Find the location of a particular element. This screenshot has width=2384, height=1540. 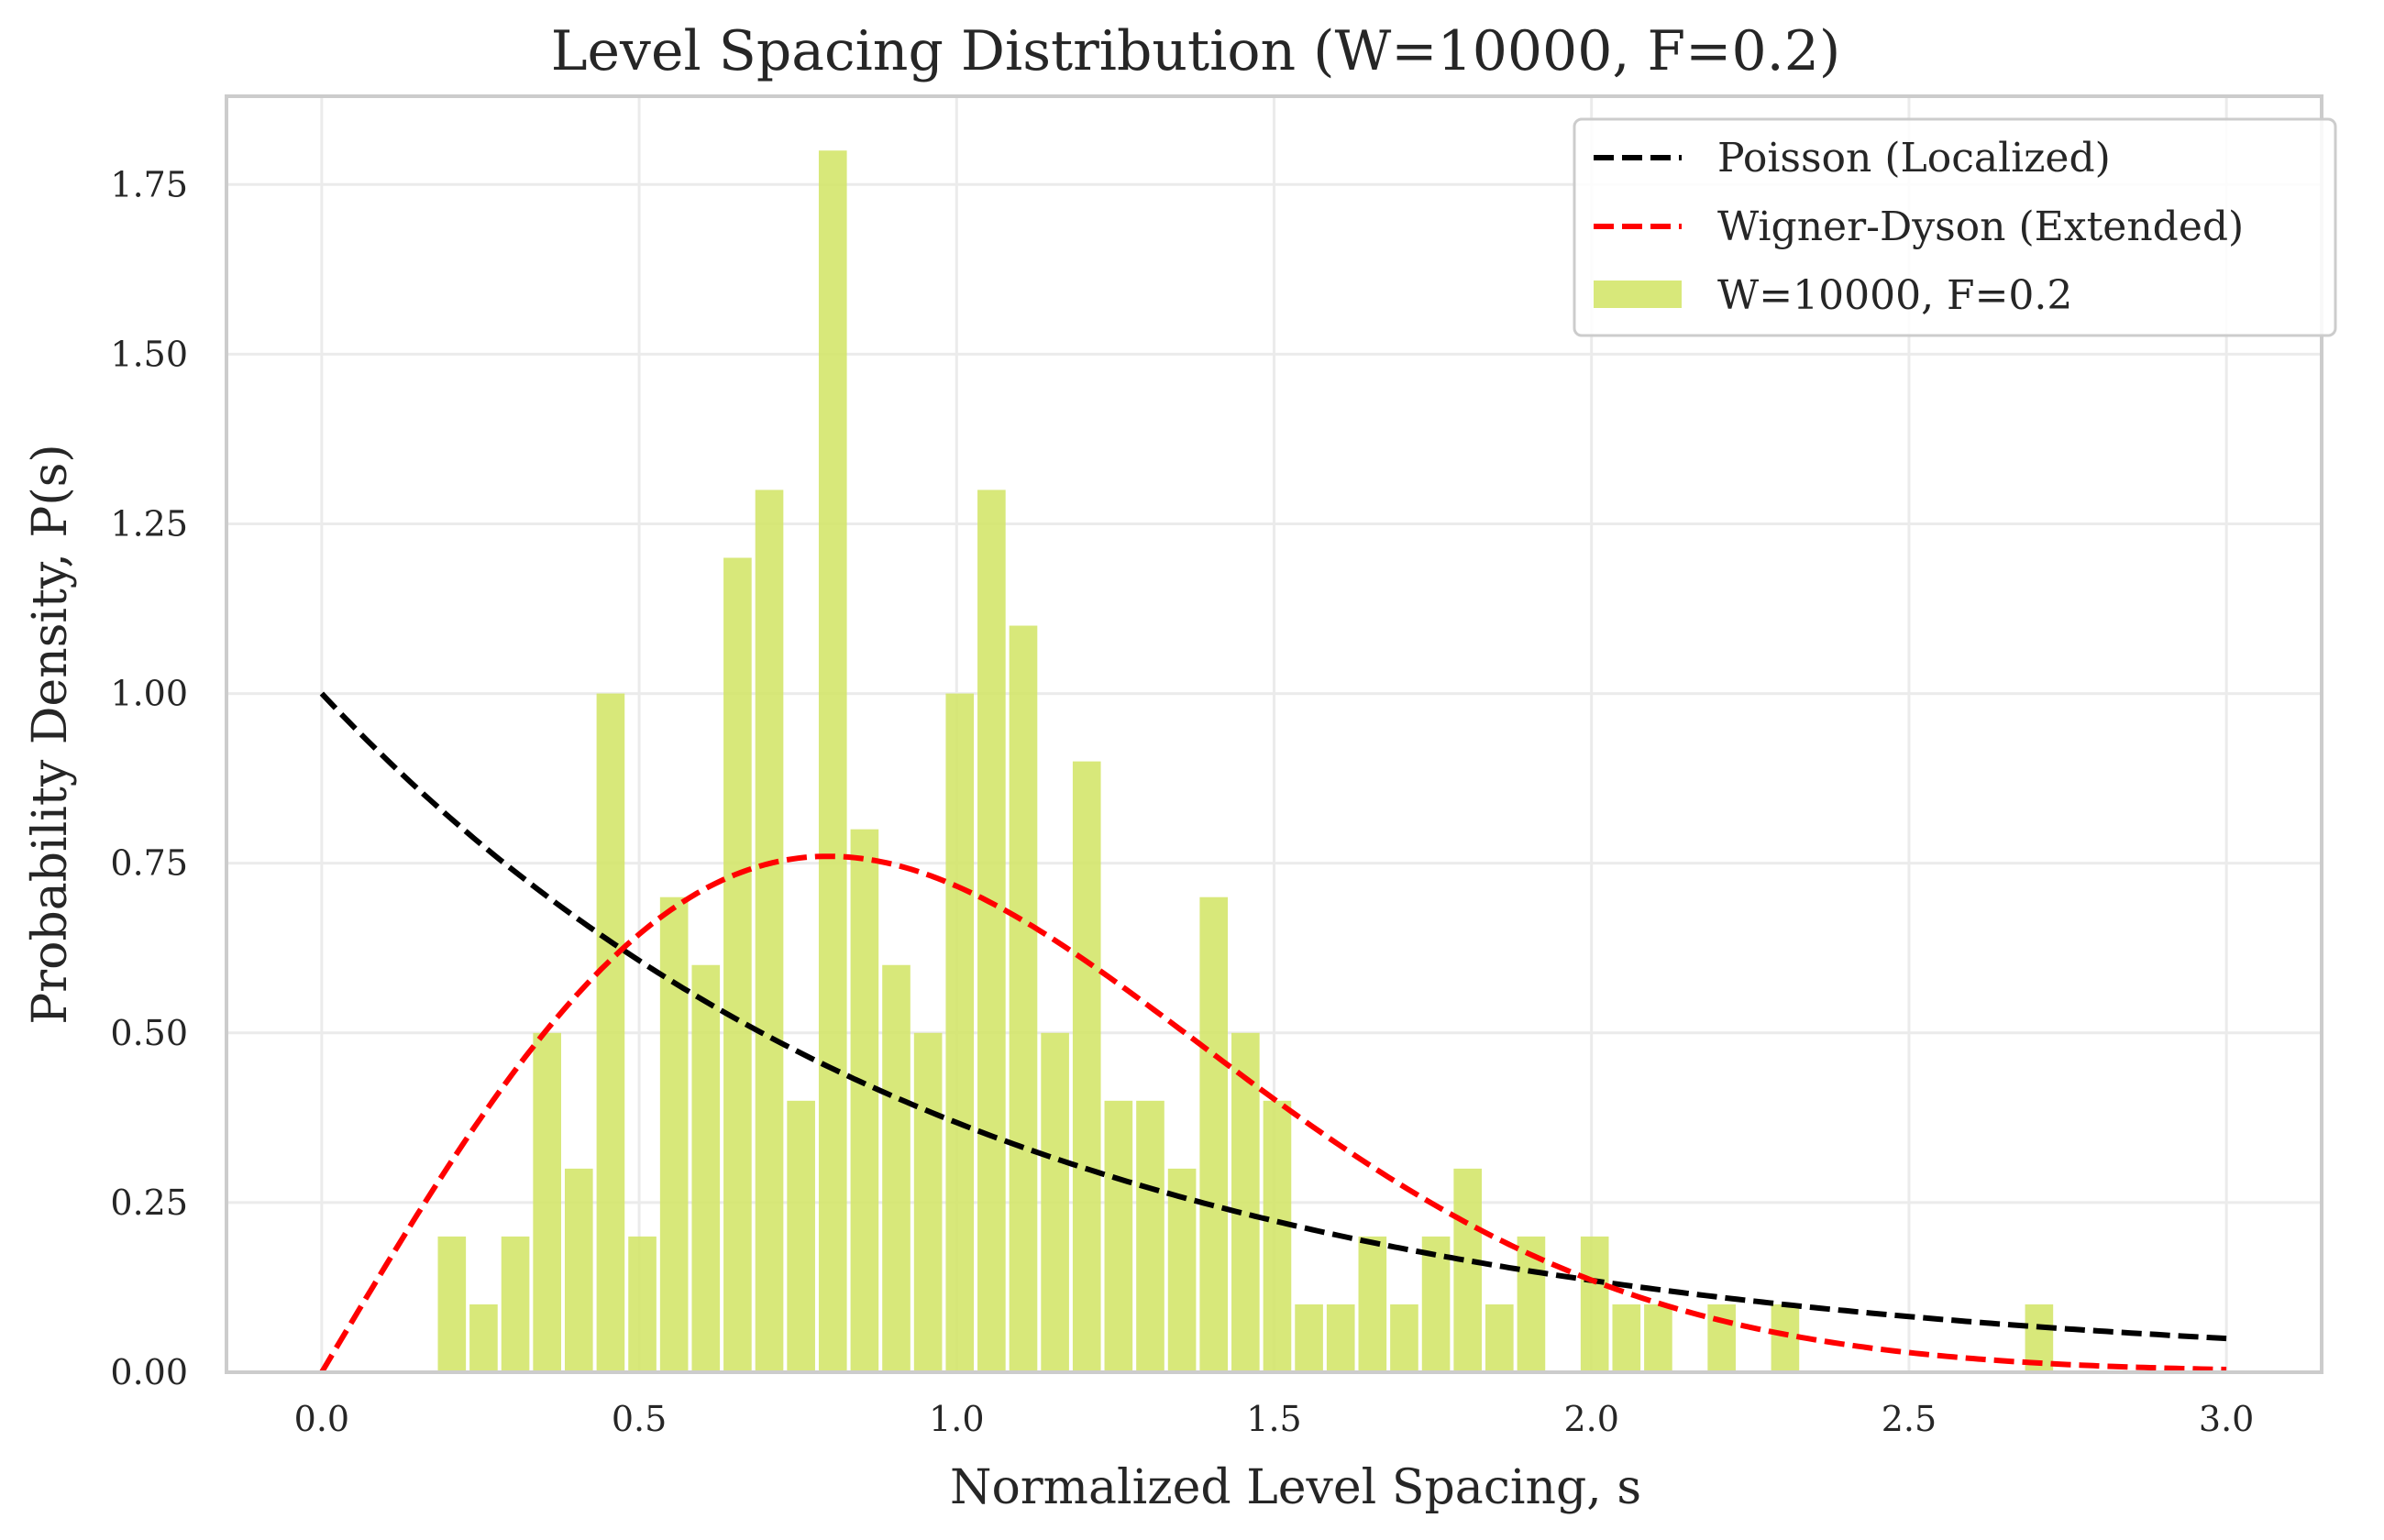

y-tick-label: 0.75 is located at coordinates (149, 863).